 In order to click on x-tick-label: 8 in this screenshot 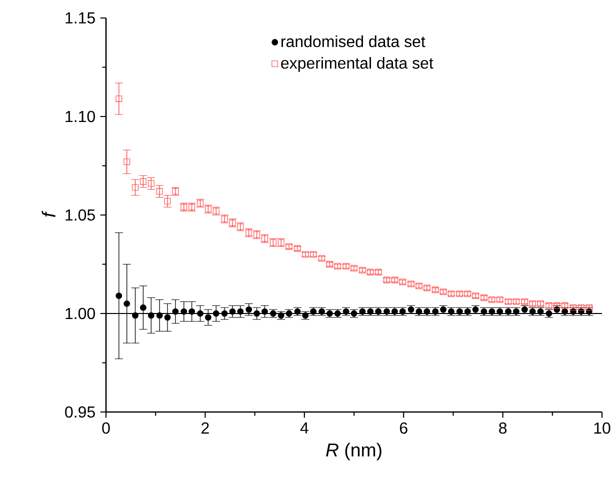, I will do `click(503, 428)`.